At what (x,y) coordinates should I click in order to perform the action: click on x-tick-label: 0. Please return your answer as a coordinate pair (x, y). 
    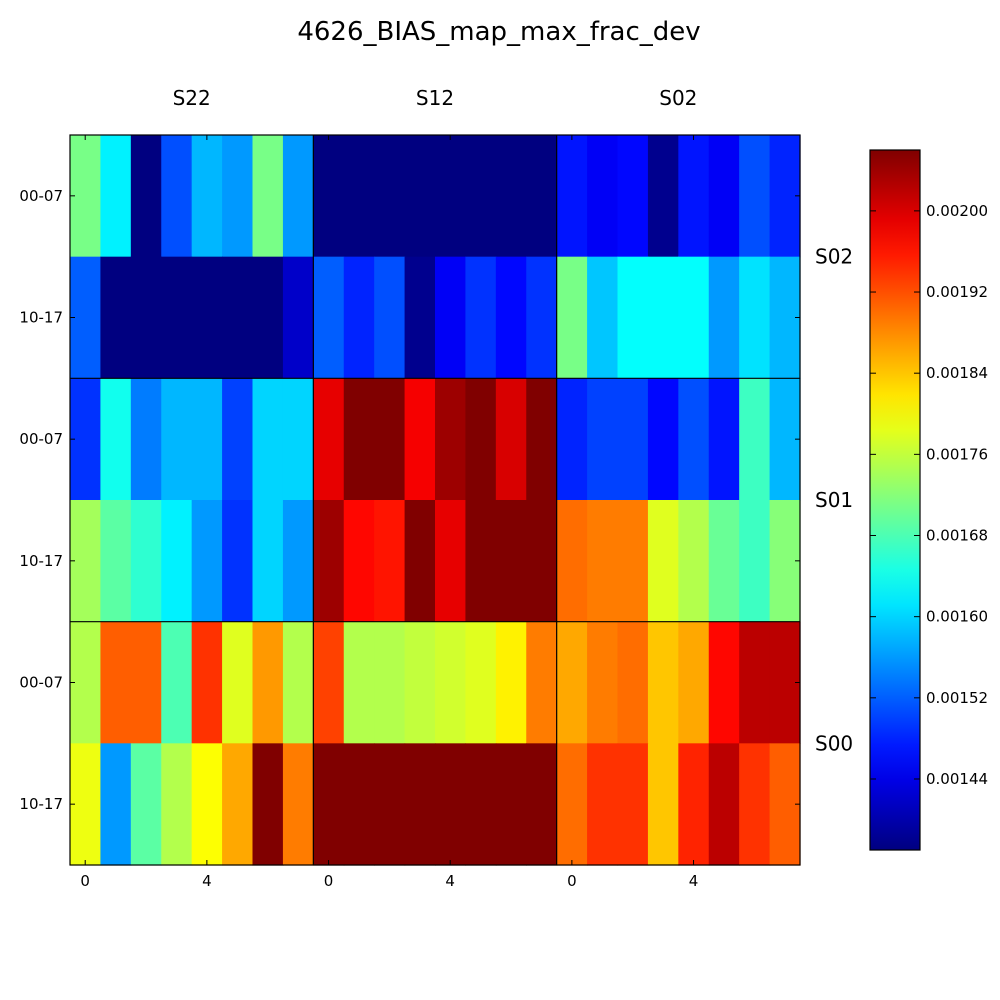
    Looking at the image, I should click on (572, 881).